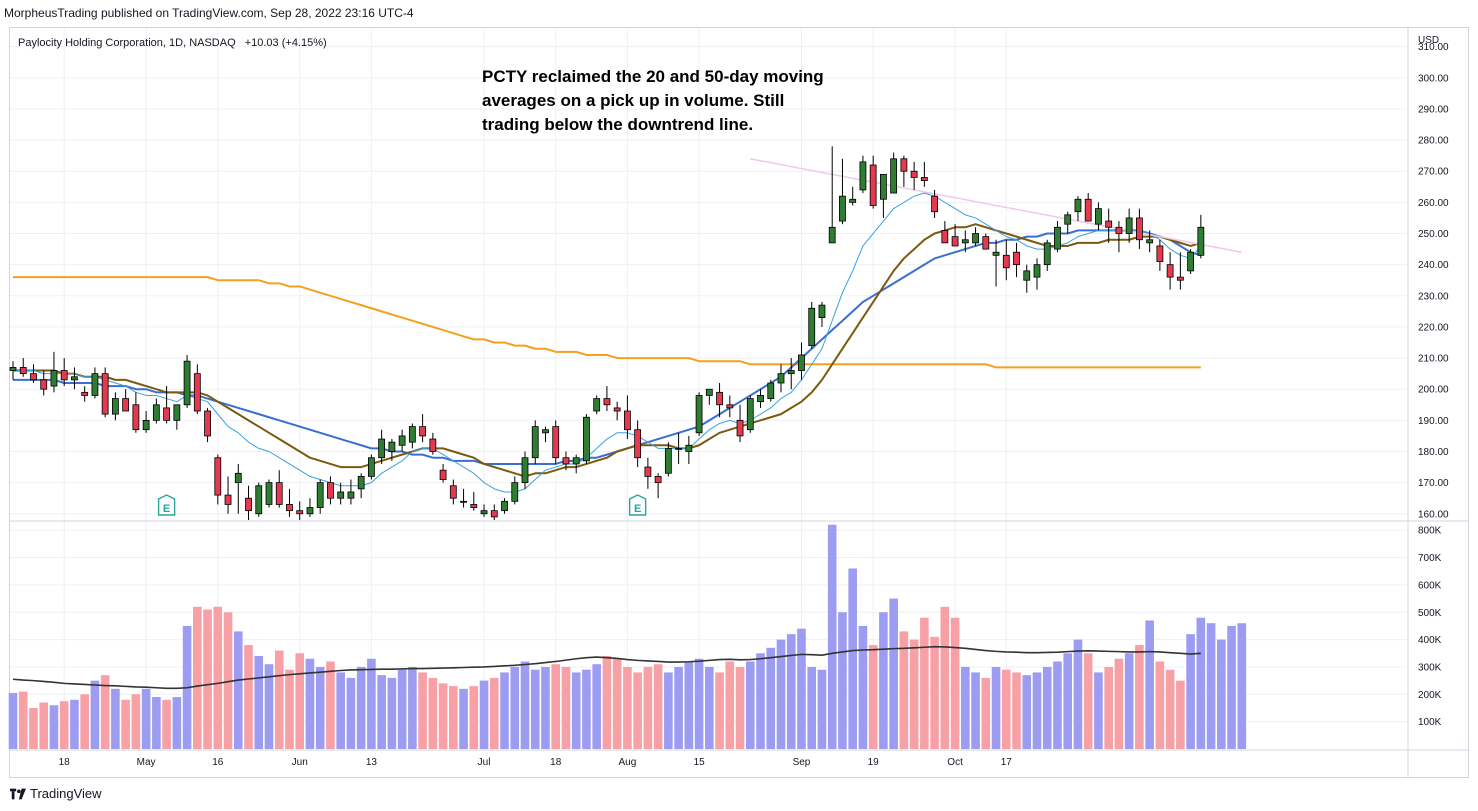 The height and width of the screenshot is (811, 1478). What do you see at coordinates (556, 762) in the screenshot?
I see `time-tick-label: 18` at bounding box center [556, 762].